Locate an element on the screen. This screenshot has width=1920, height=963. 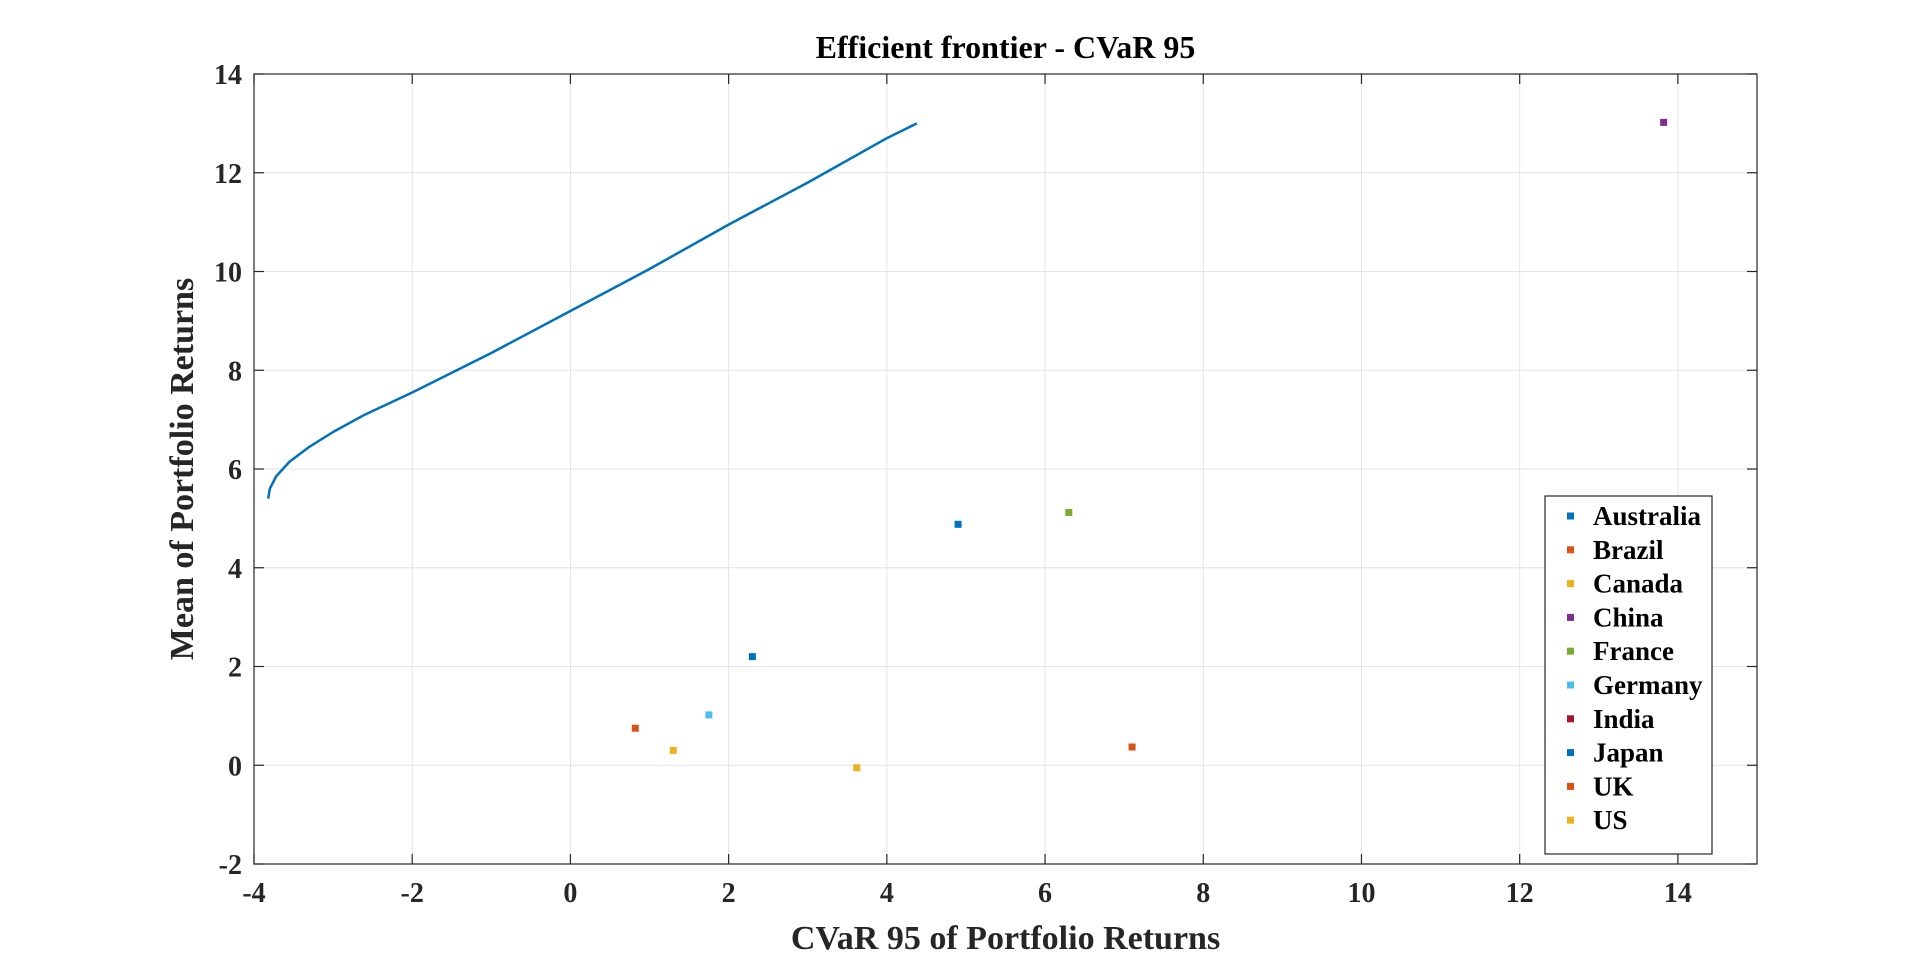
legend-marker-japan is located at coordinates (1570, 753).